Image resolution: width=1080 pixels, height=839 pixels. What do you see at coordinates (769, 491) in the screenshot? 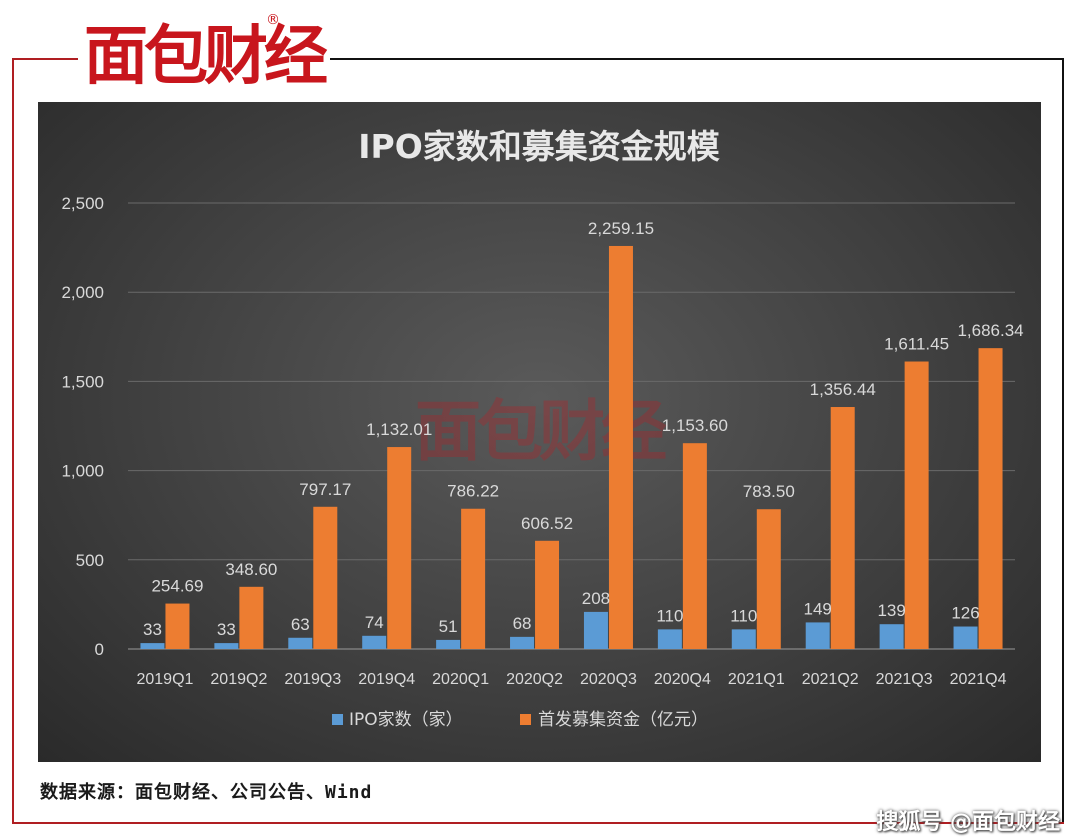
I see `data-label-funds-raised: 783.50` at bounding box center [769, 491].